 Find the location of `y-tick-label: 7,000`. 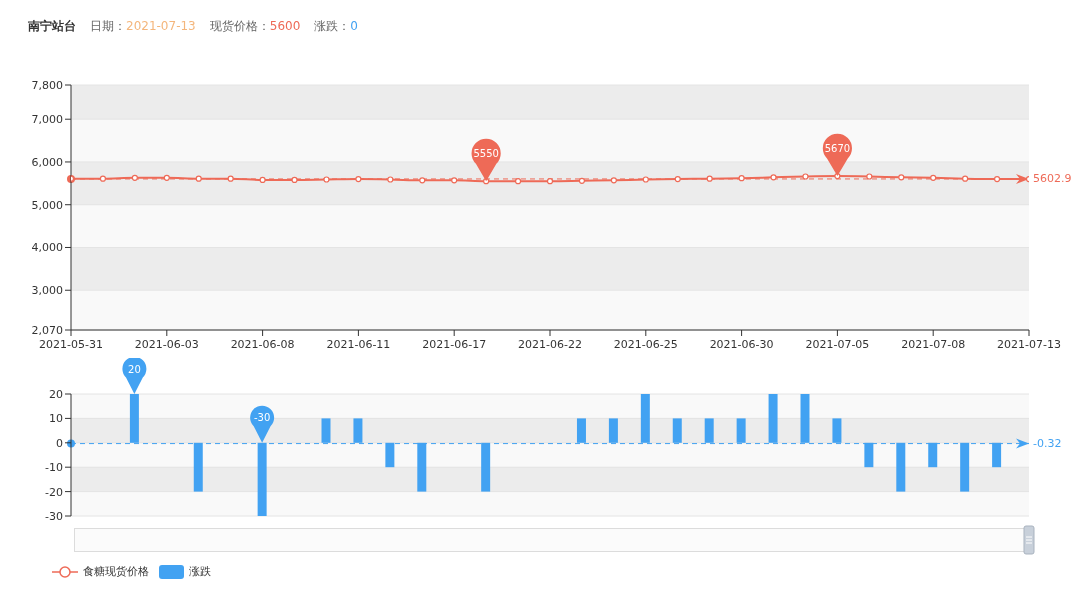

y-tick-label: 7,000 is located at coordinates (47, 120).